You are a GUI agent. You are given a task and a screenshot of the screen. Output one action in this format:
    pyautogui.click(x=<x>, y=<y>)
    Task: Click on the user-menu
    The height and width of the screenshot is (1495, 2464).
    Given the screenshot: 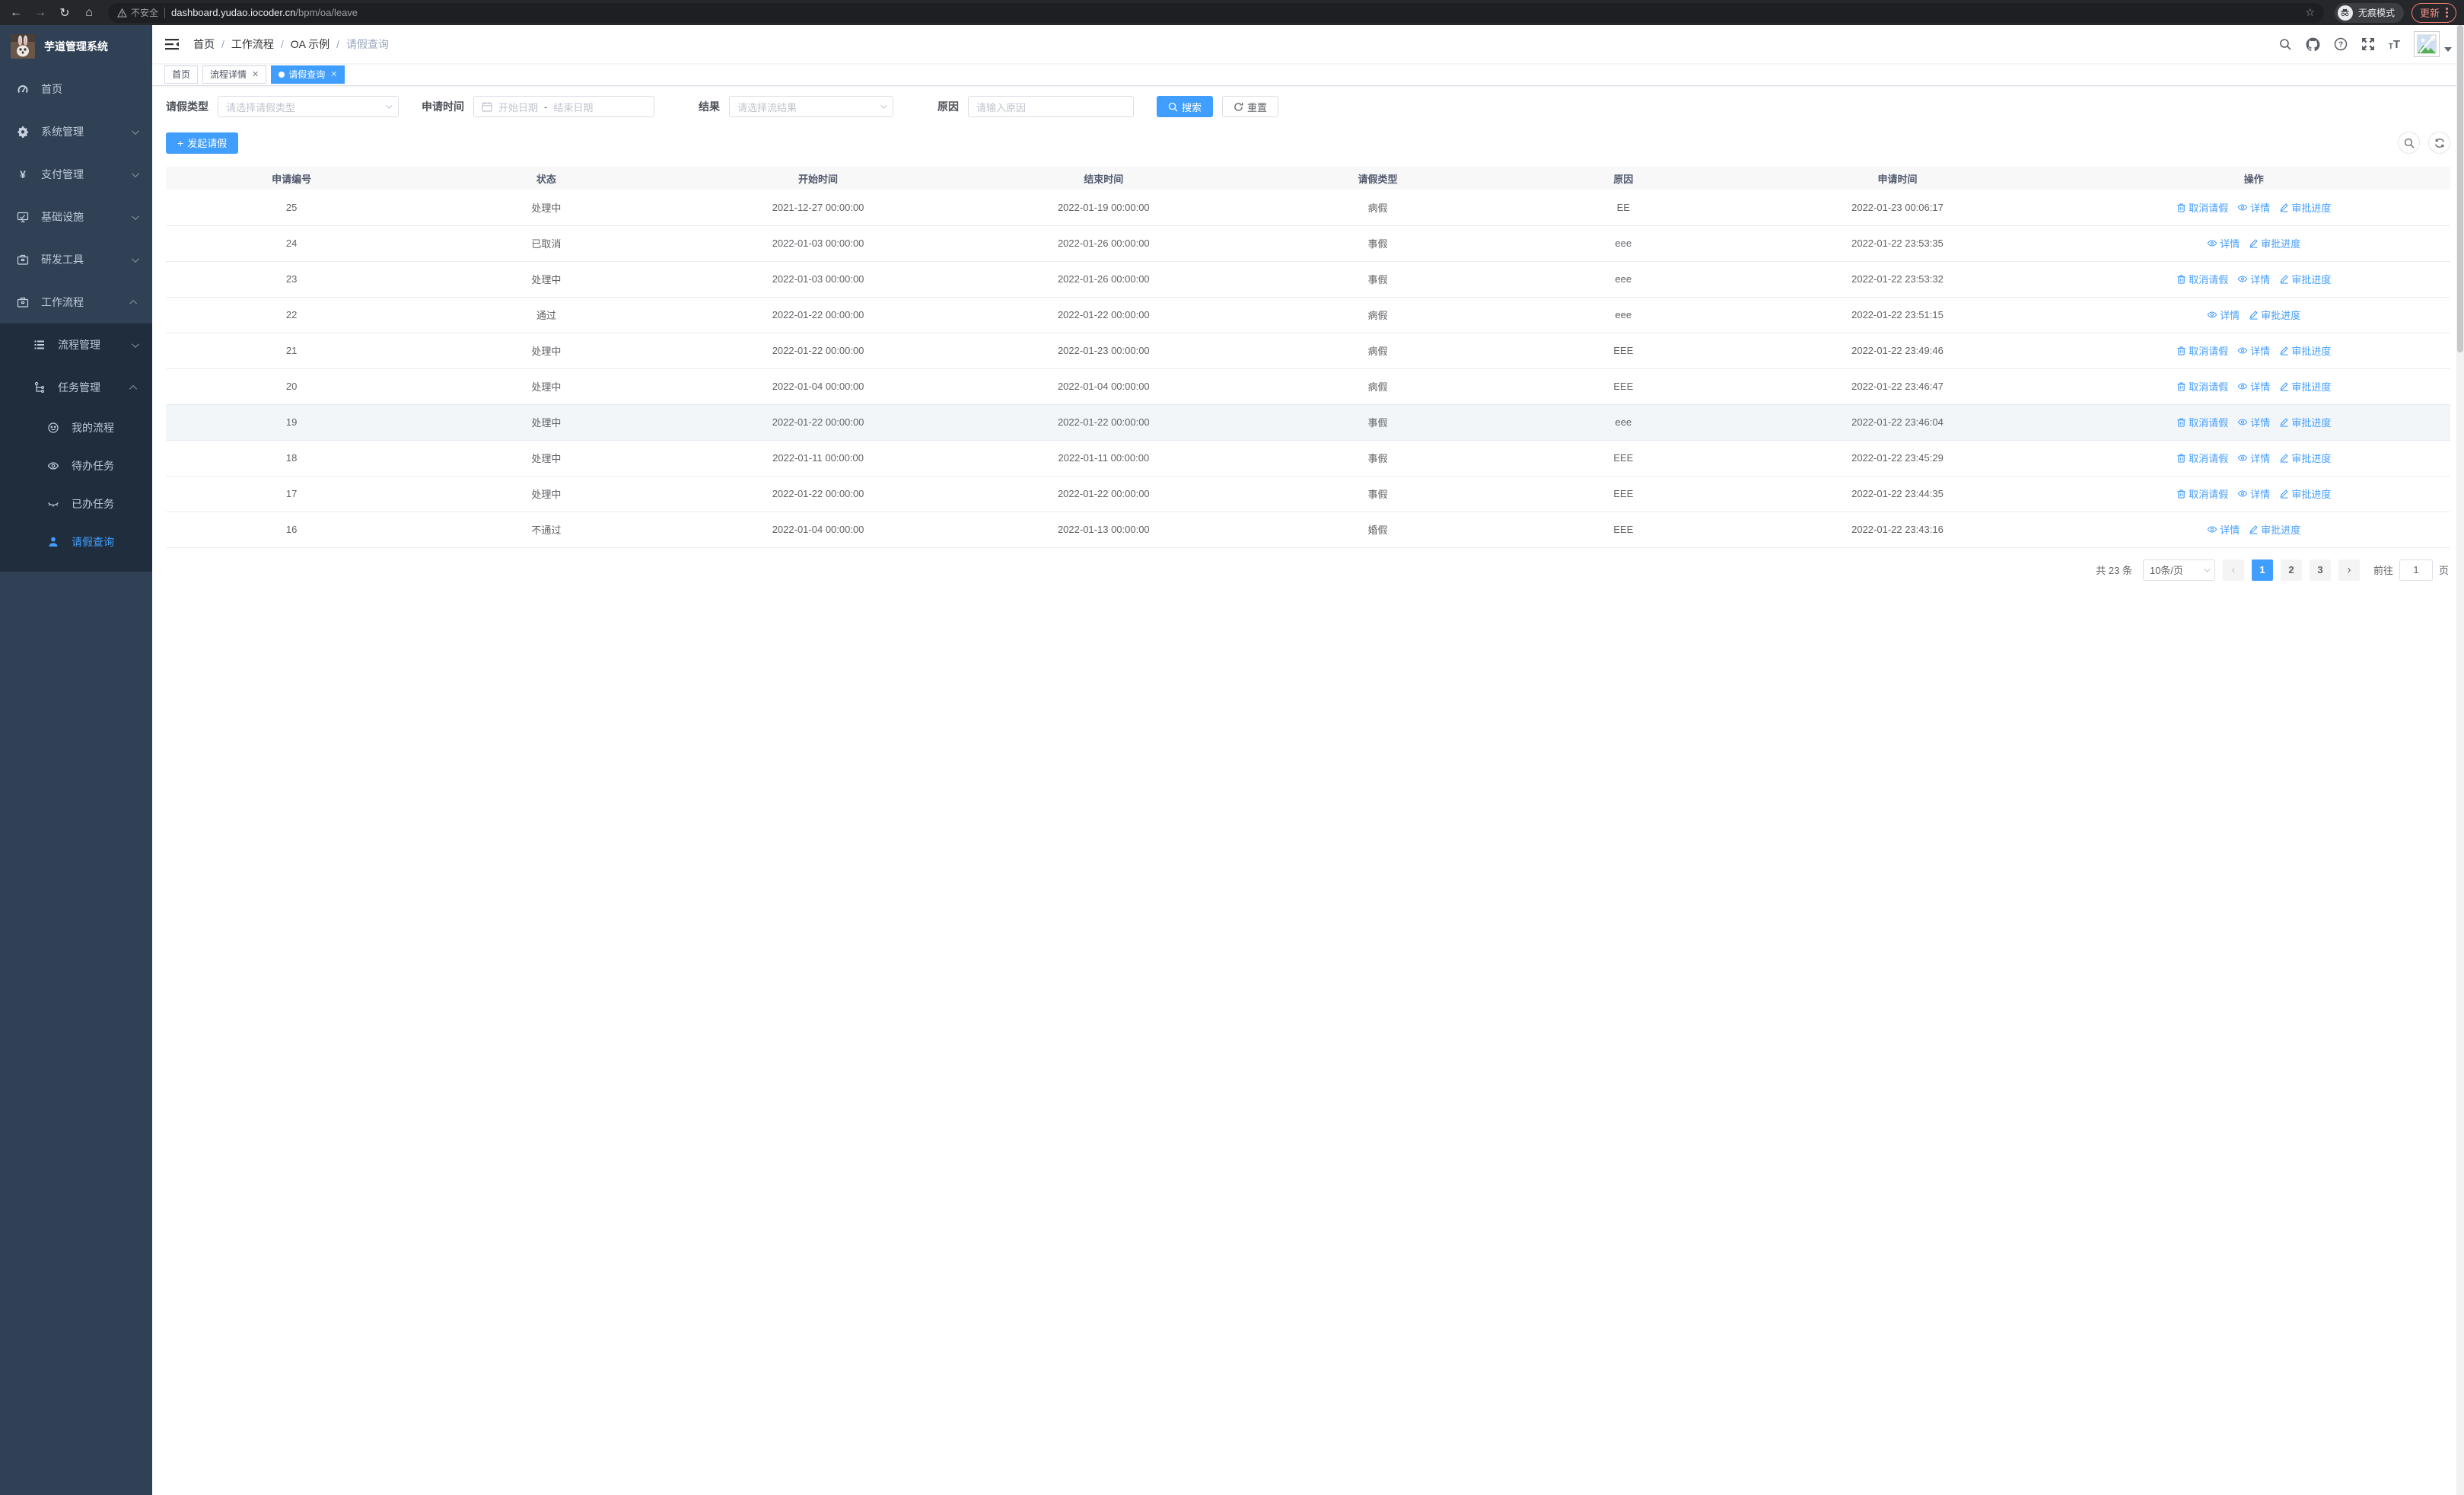 What is the action you would take?
    pyautogui.click(x=2433, y=44)
    